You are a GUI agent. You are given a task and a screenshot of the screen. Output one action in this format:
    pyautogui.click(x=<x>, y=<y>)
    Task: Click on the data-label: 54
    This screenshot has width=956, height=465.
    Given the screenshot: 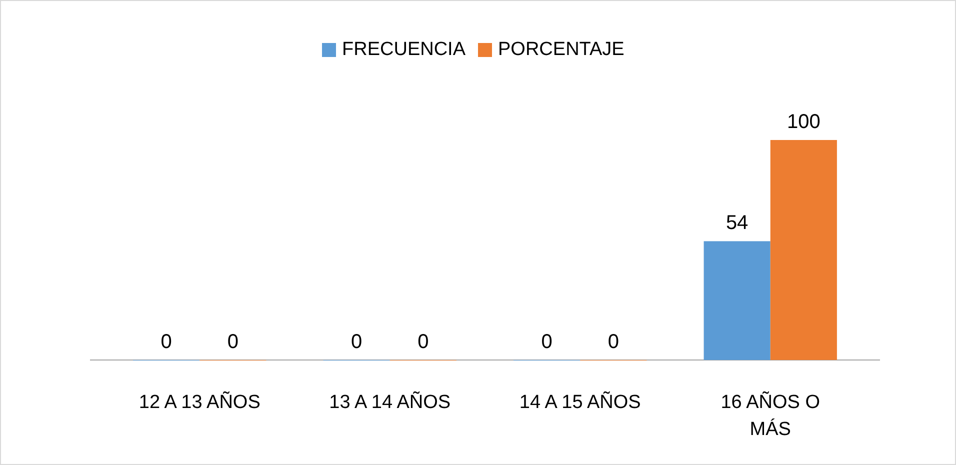 What is the action you would take?
    pyautogui.click(x=737, y=223)
    